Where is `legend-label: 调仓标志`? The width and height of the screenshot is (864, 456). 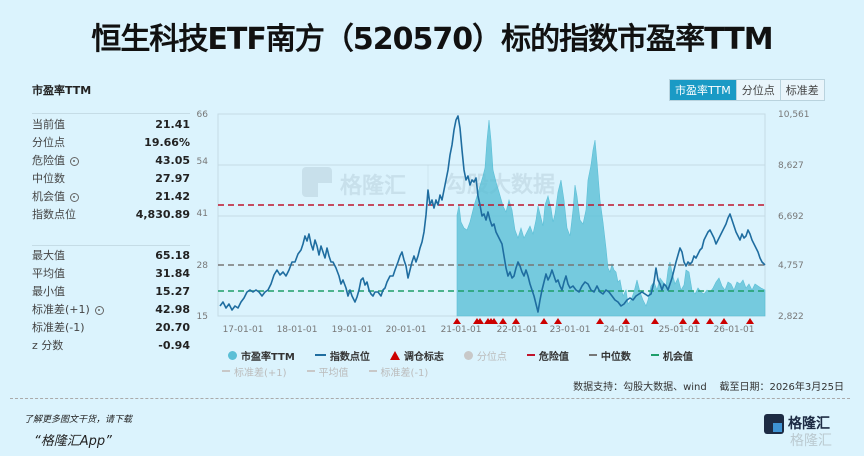
legend-label: 调仓标志 is located at coordinates (423, 357).